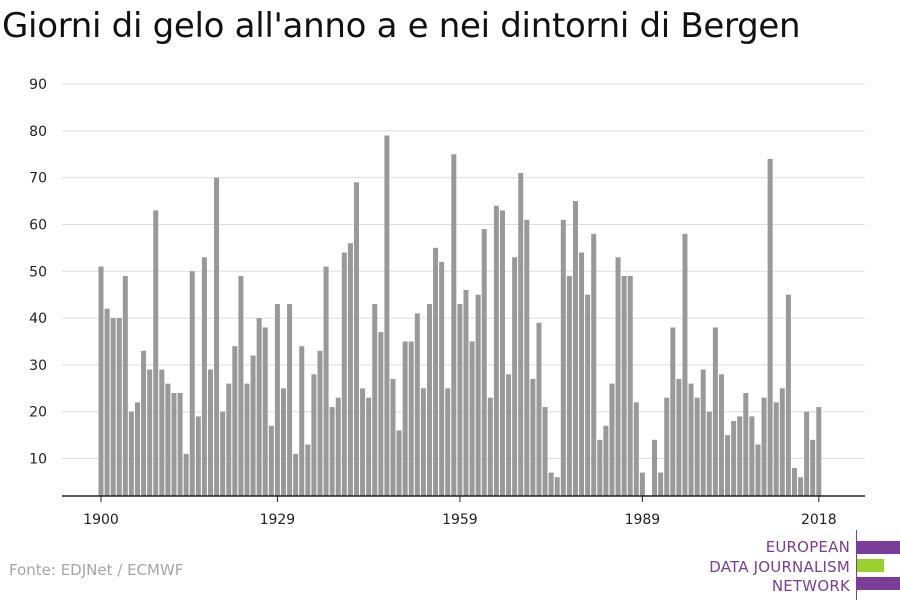  Describe the element at coordinates (810, 586) in the screenshot. I see `logo-line-3: NETWORK` at that location.